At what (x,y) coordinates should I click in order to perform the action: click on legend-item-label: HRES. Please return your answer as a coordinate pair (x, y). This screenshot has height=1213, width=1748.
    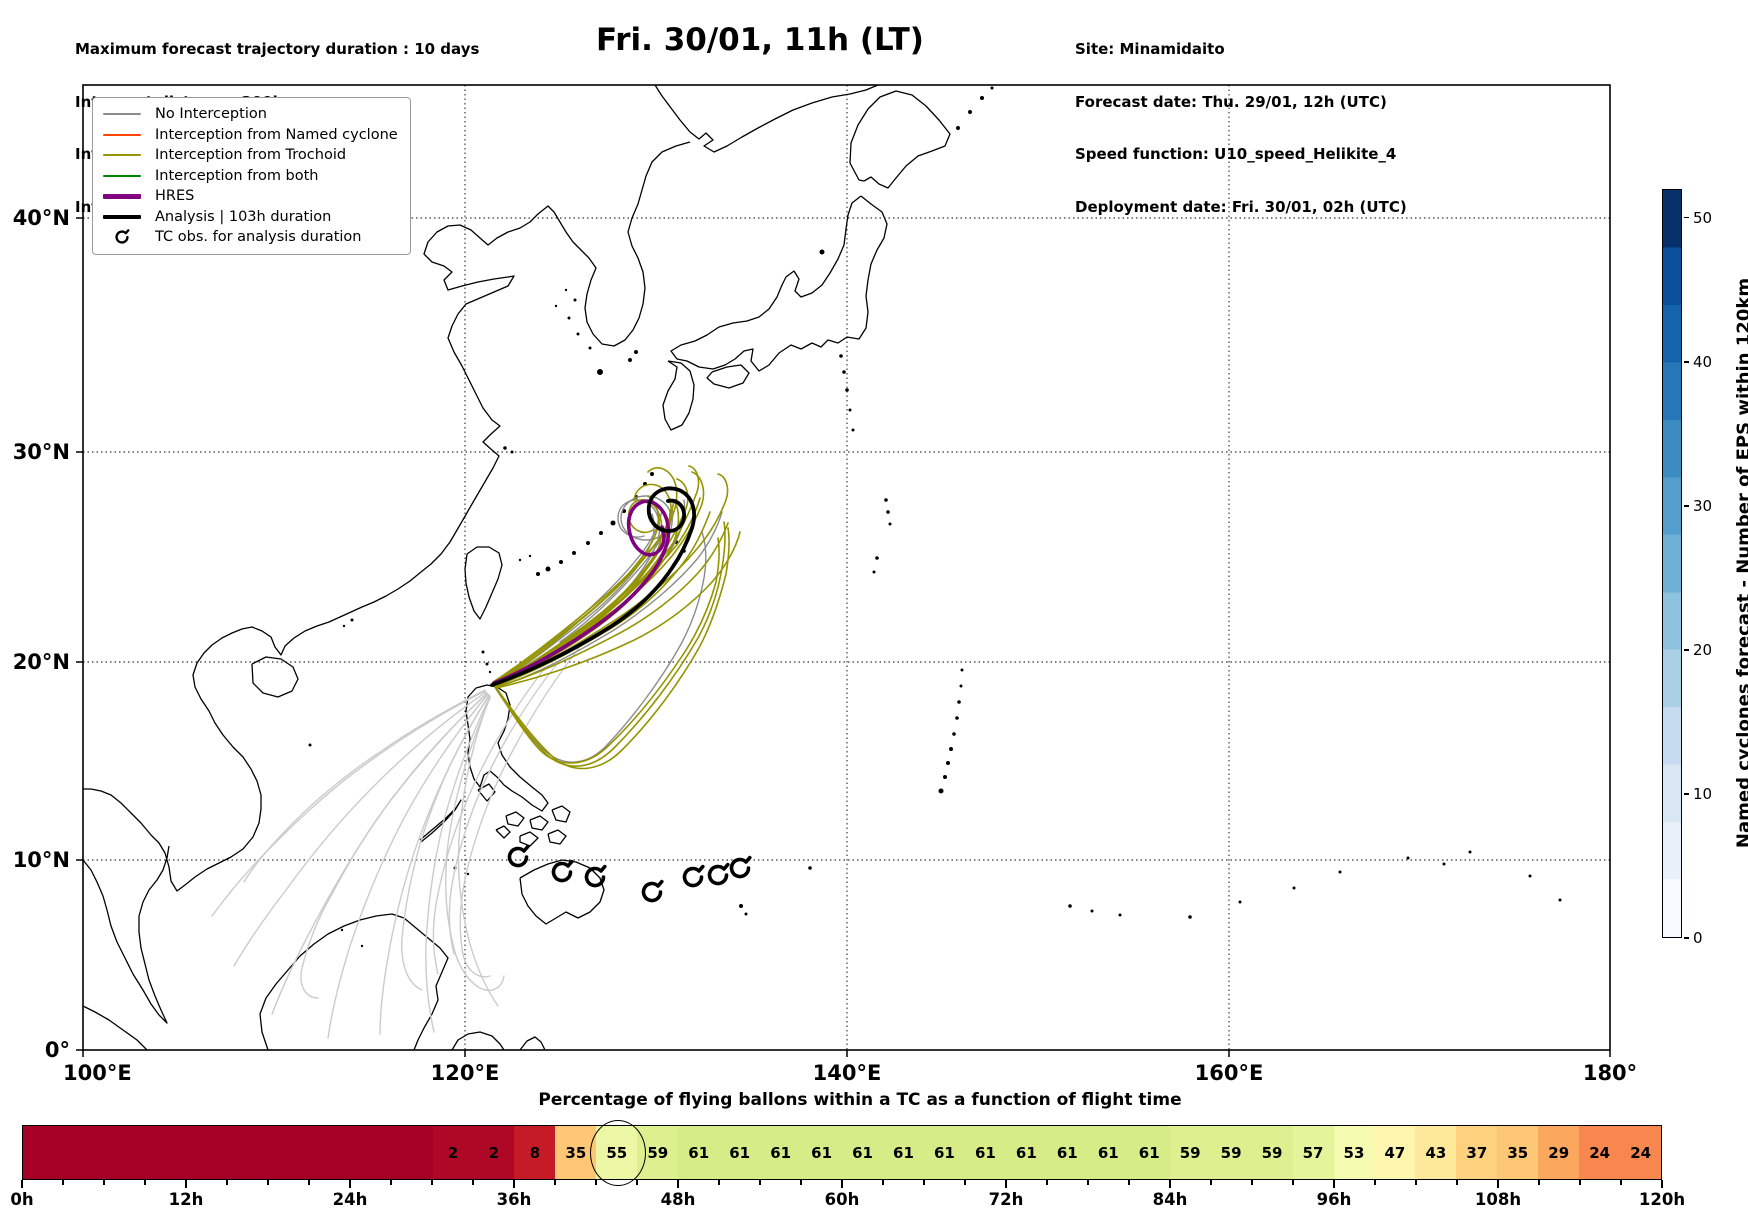
    Looking at the image, I should click on (175, 196).